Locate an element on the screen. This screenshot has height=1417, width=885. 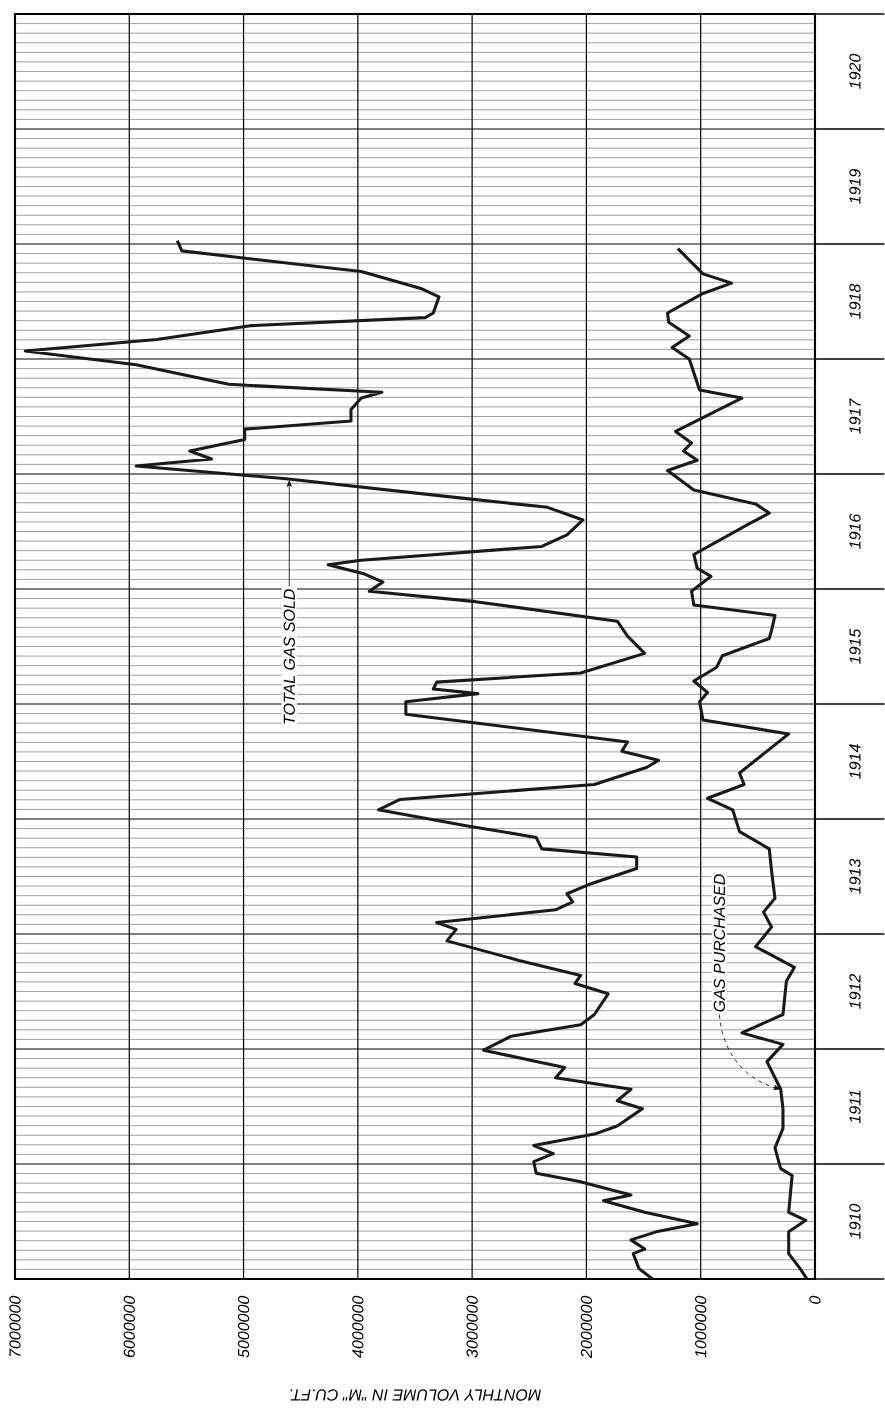
y-tick-label: 1911 is located at coordinates (855, 1107).